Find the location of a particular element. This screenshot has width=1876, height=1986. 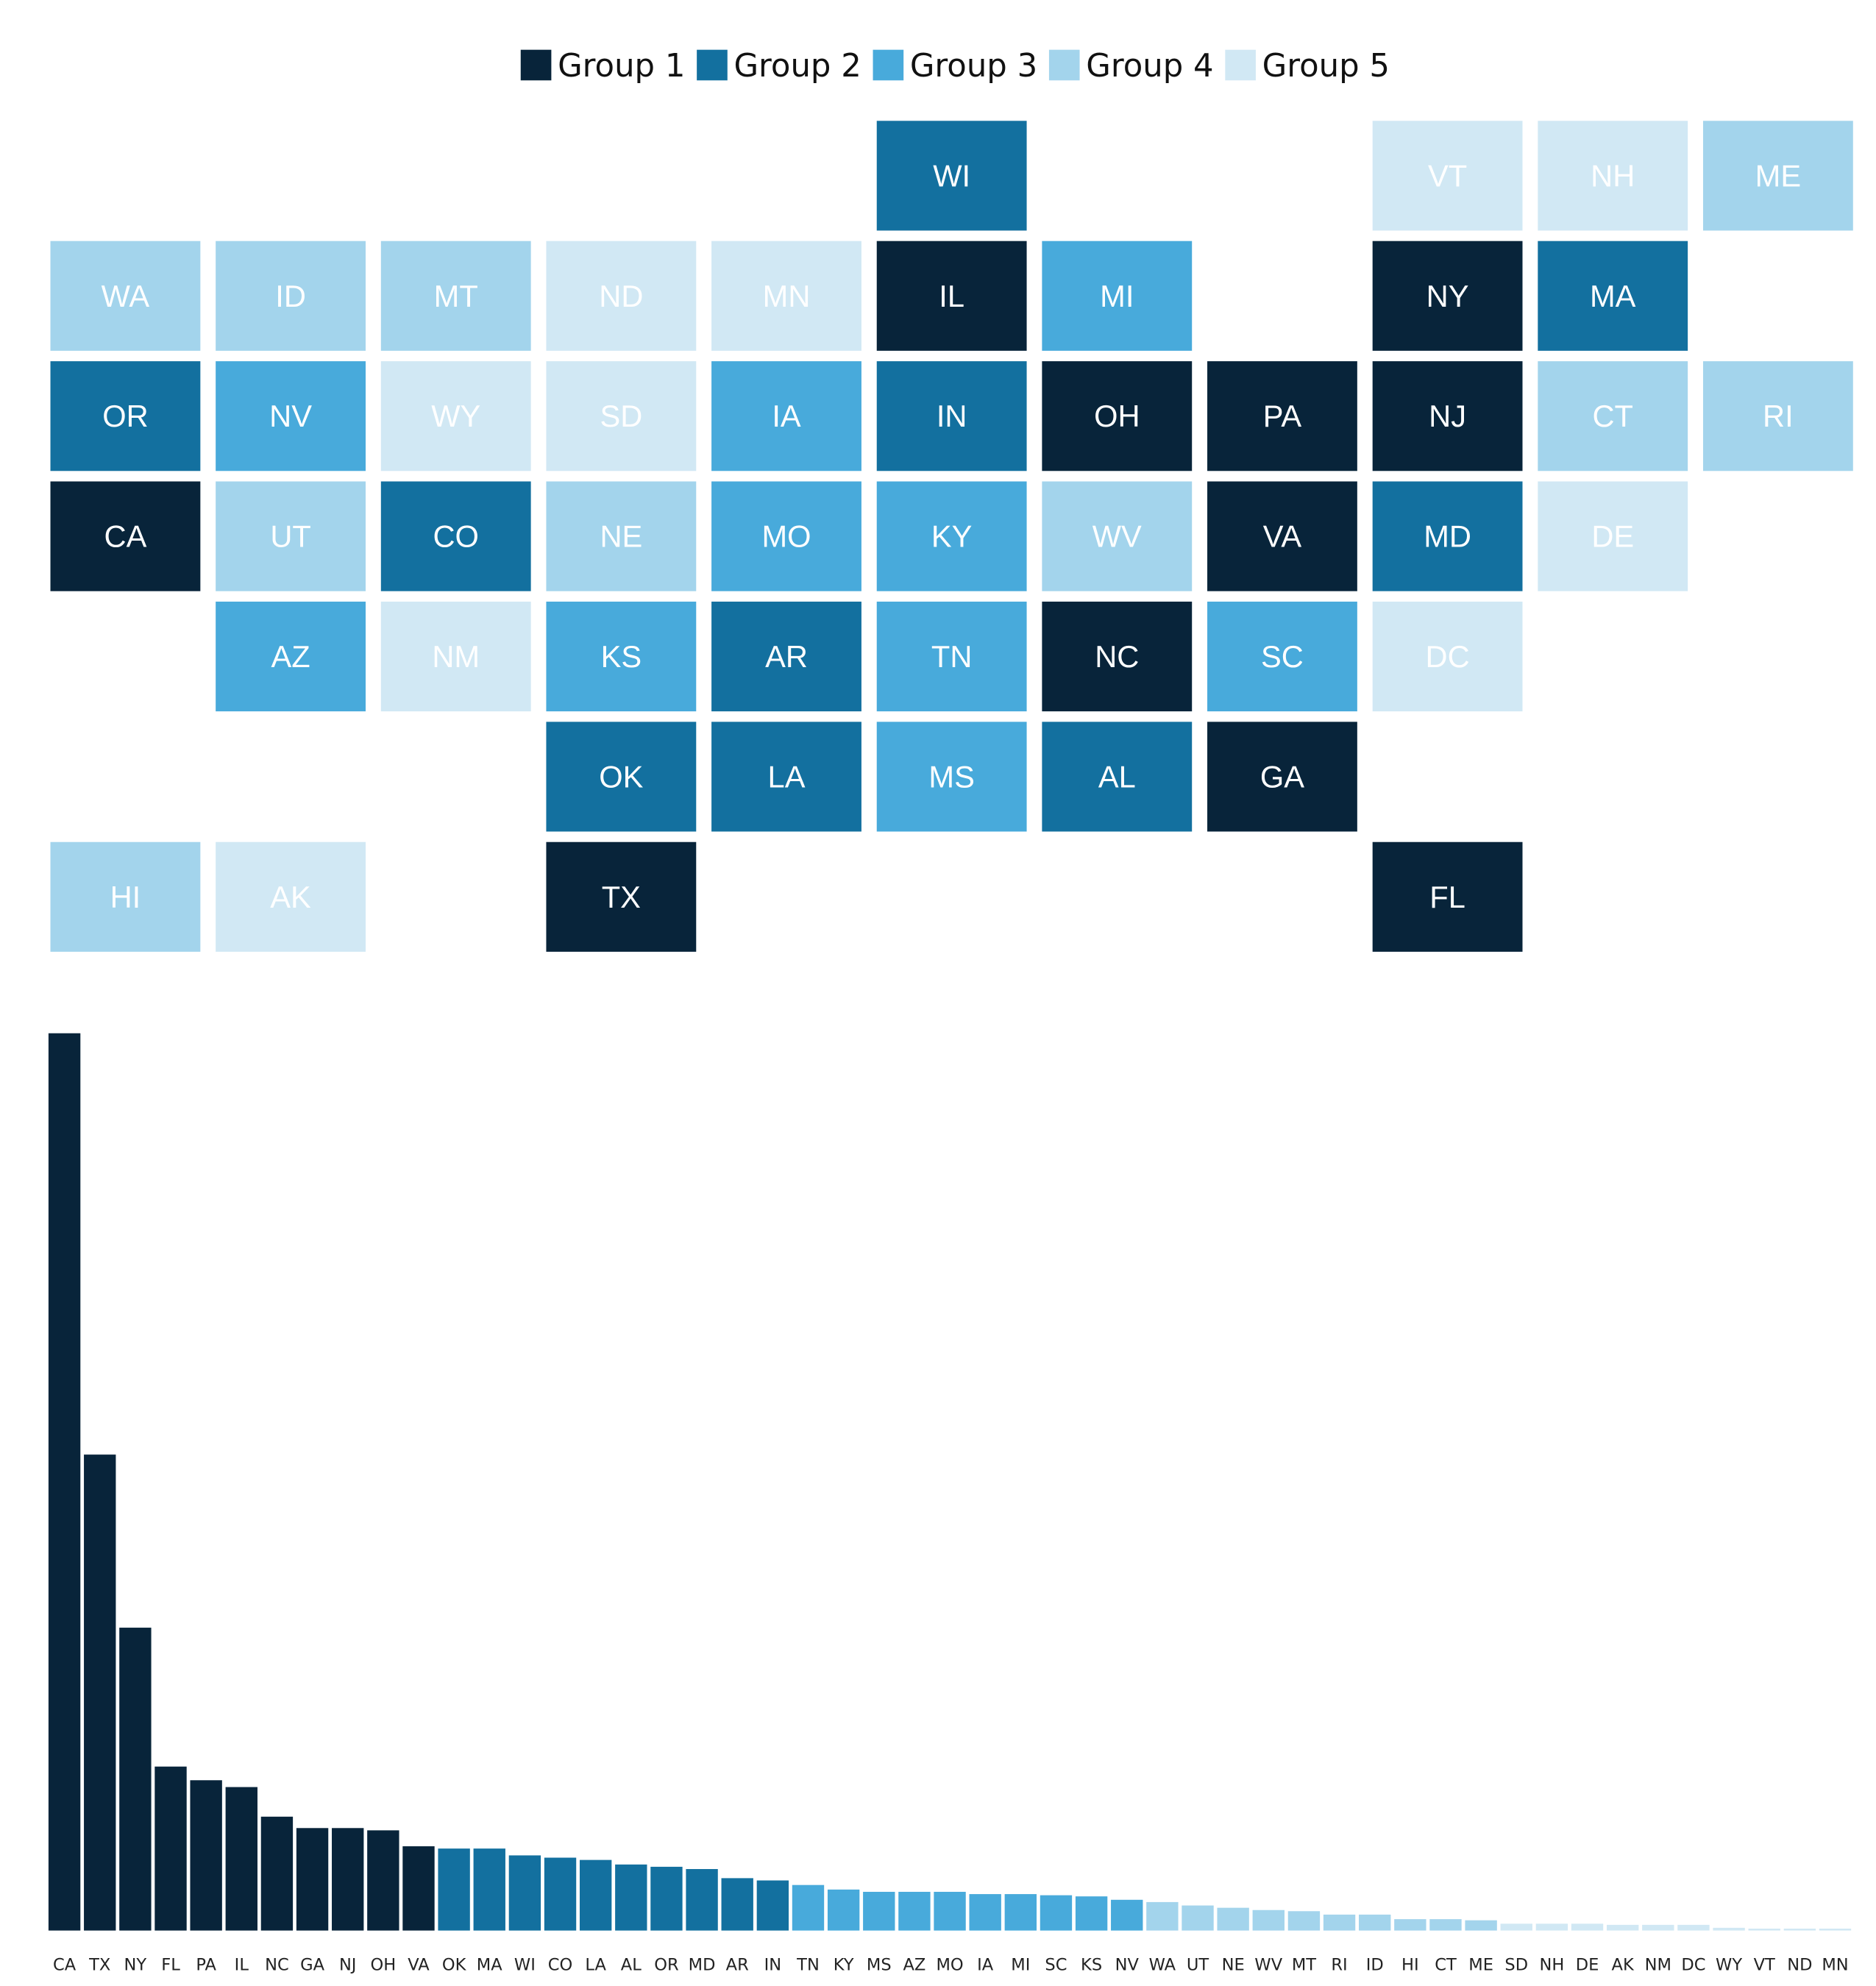

state-tile-ct is located at coordinates (1613, 416).